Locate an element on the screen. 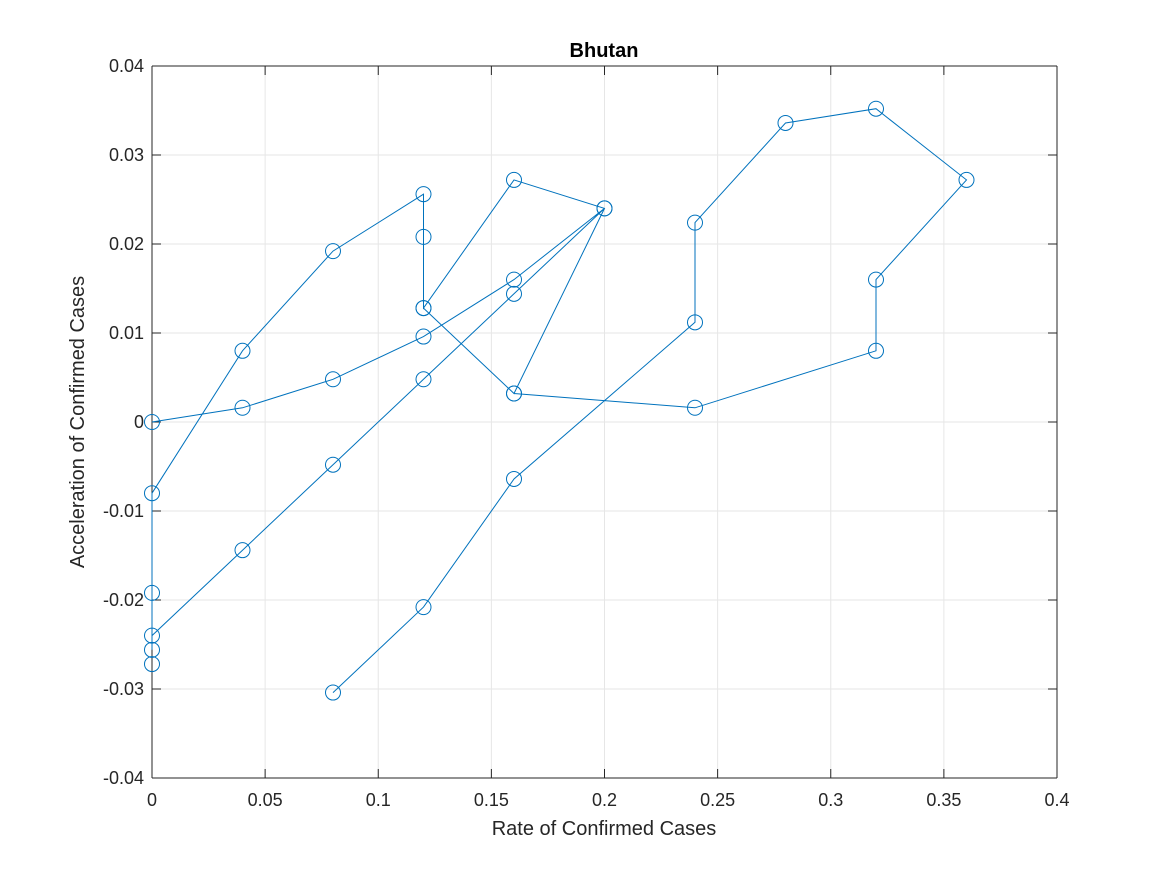 The height and width of the screenshot is (875, 1167). x-tick-label: 0.35 is located at coordinates (943, 800).